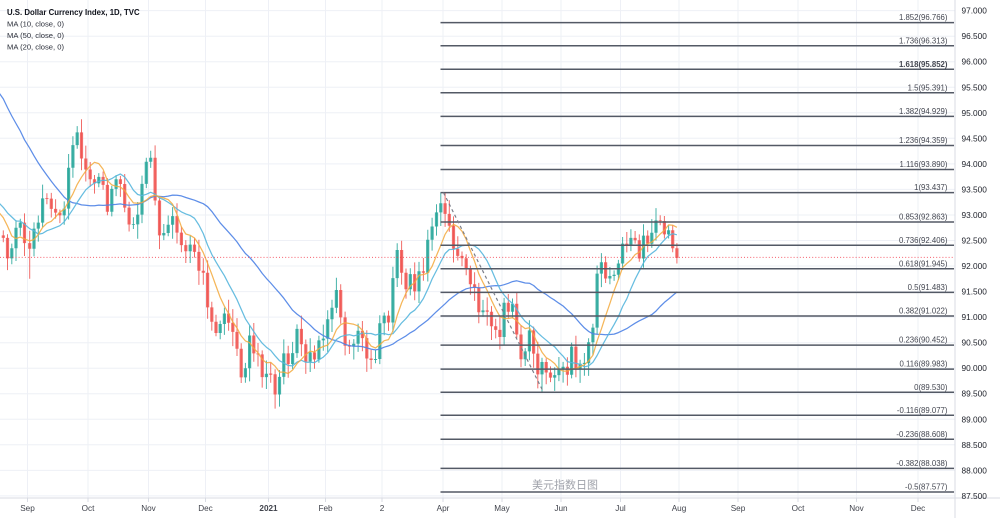 Image resolution: width=1000 pixels, height=518 pixels. What do you see at coordinates (975, 394) in the screenshot?
I see `svg-text: 89.500` at bounding box center [975, 394].